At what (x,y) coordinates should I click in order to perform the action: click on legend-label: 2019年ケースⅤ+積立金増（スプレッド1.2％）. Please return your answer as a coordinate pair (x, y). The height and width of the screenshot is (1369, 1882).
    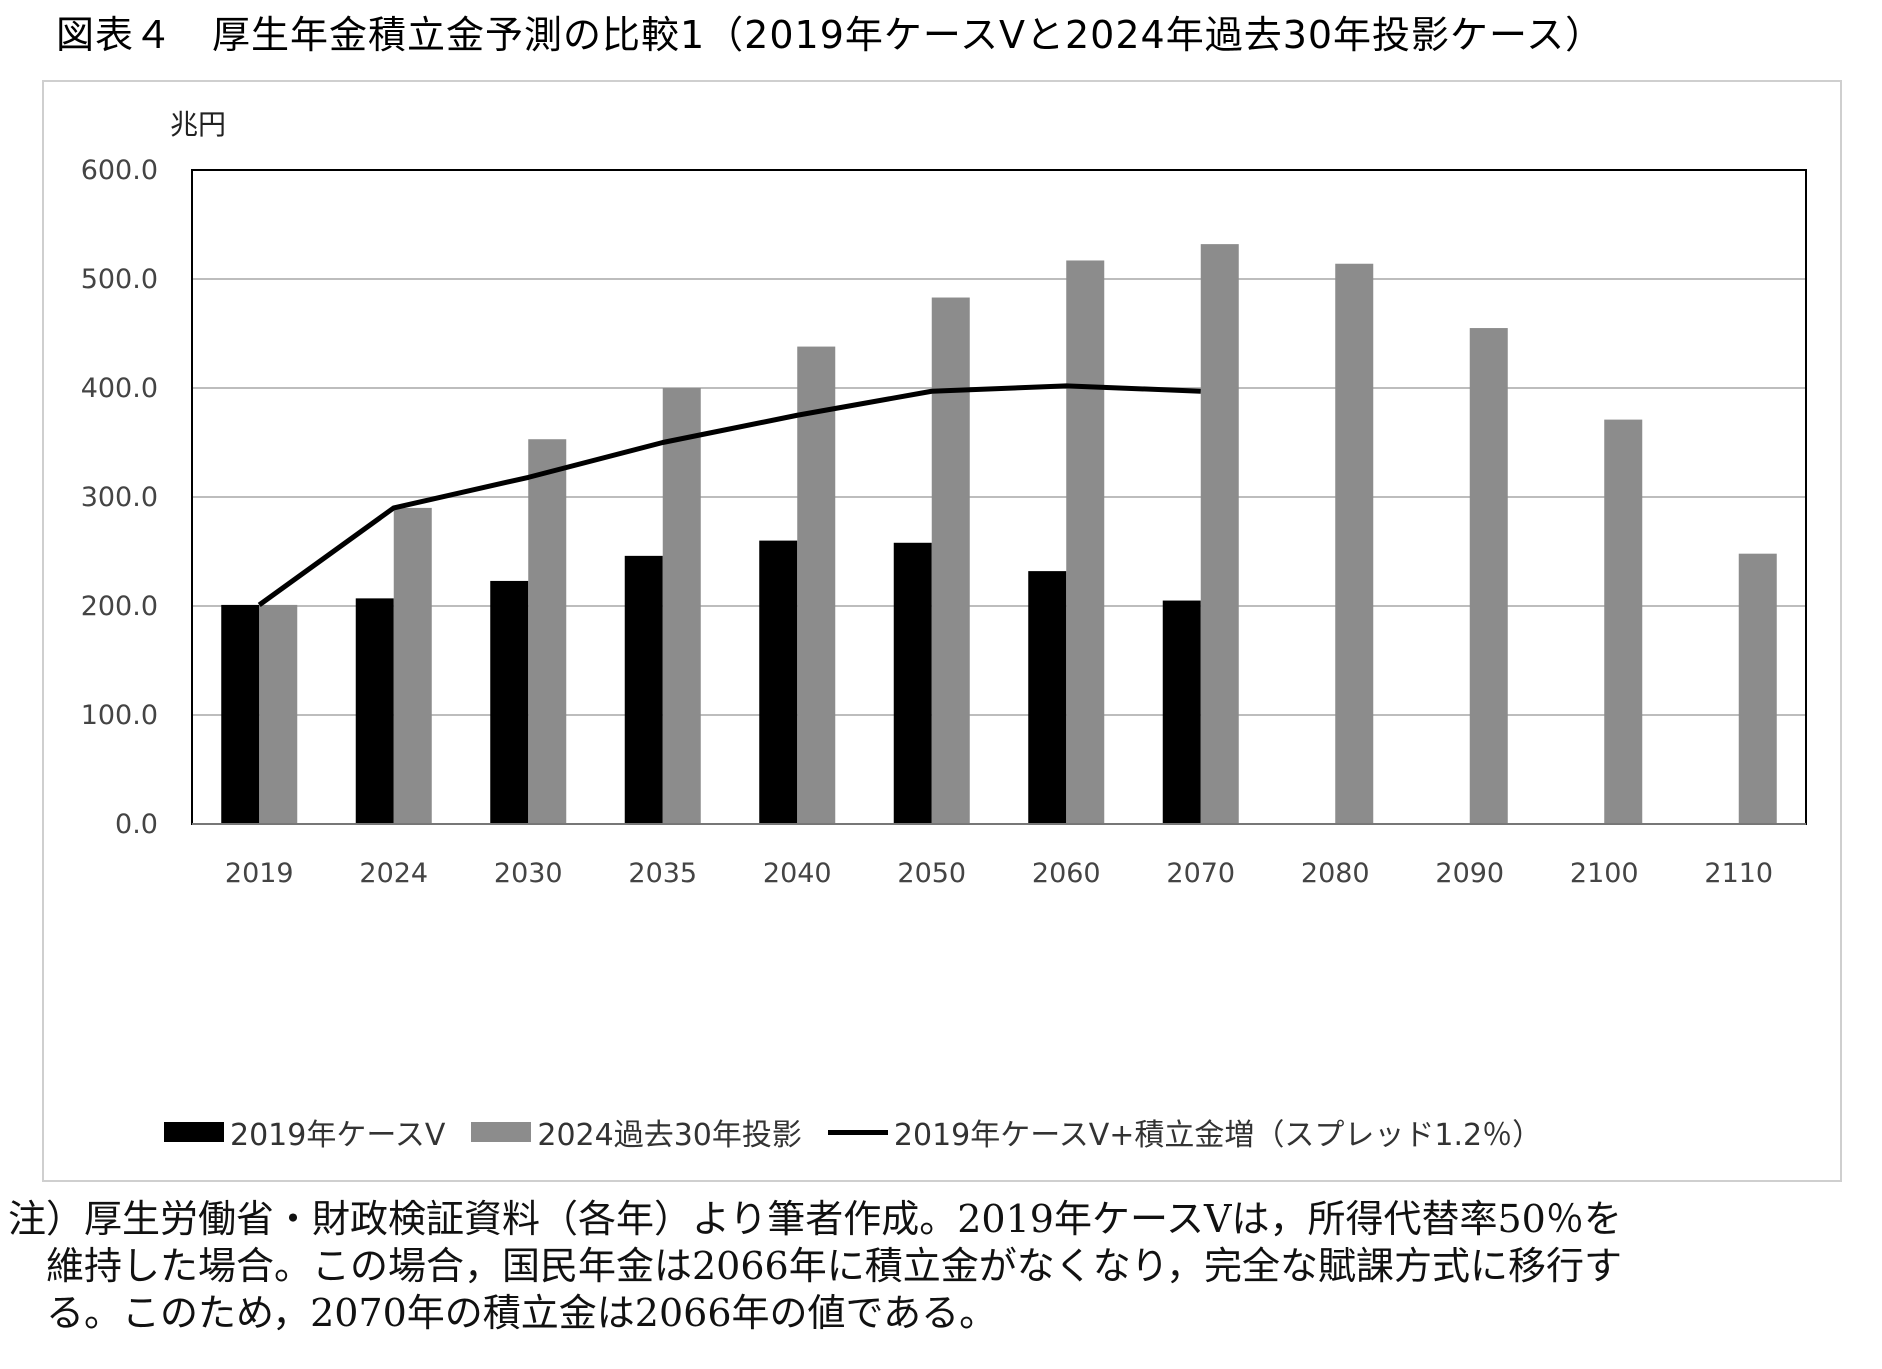
    Looking at the image, I should click on (1218, 1135).